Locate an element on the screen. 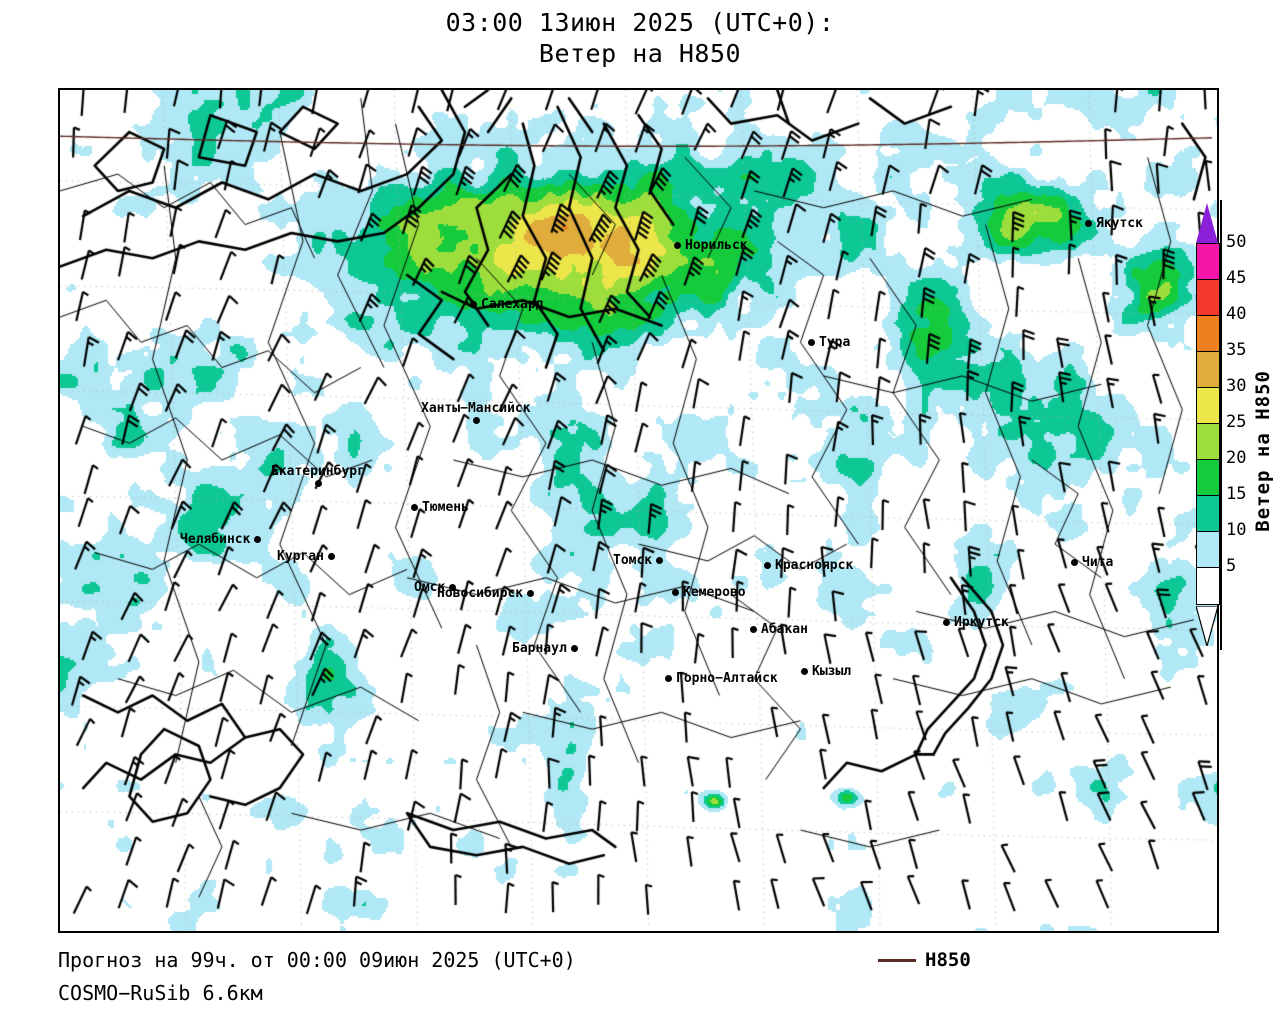  colorbar-tick-label: 50 is located at coordinates (1236, 242).